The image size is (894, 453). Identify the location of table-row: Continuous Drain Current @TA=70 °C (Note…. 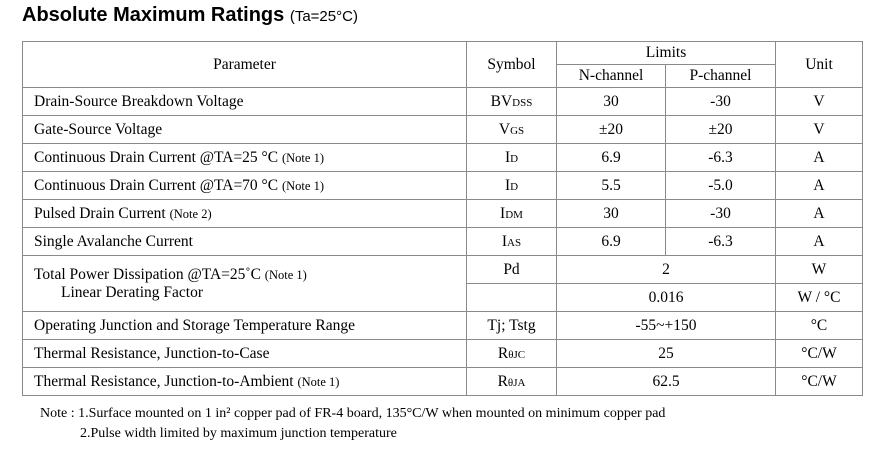
(442, 185).